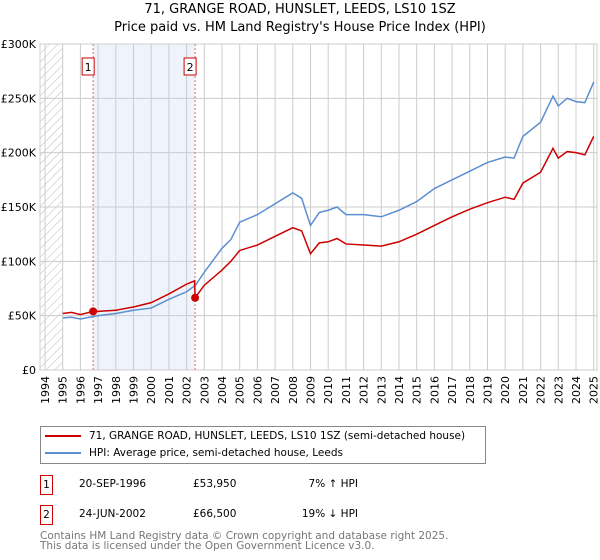 This screenshot has width=600, height=560. Describe the element at coordinates (63, 390) in the screenshot. I see `x-tick-label: 1995` at that location.